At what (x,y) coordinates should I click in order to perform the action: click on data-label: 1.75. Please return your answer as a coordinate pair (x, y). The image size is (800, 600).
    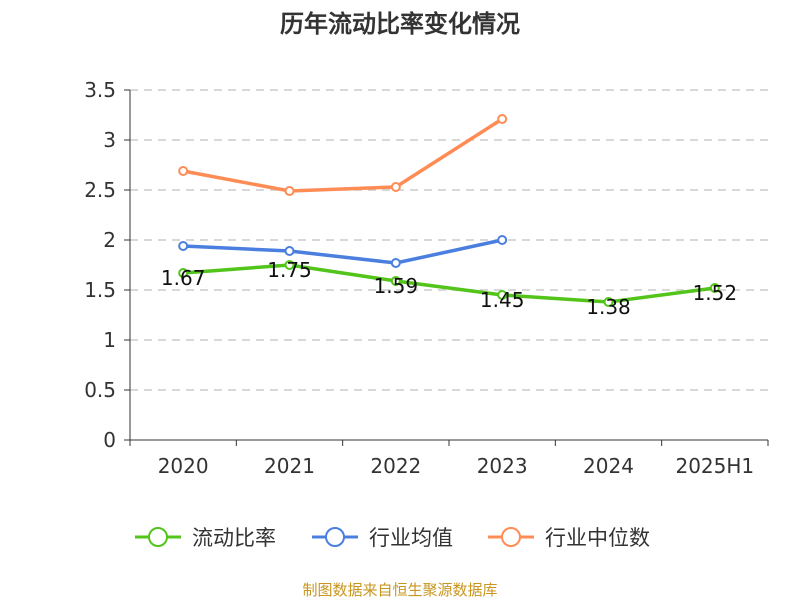
    Looking at the image, I should click on (289, 270).